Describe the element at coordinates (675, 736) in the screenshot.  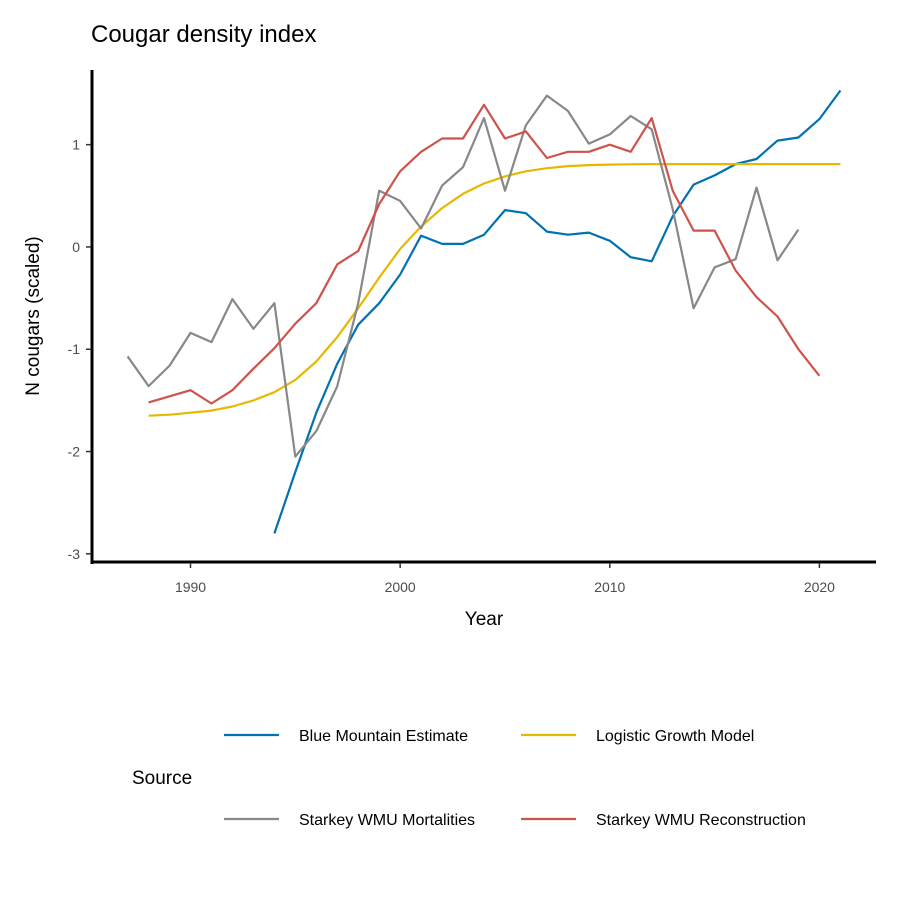
I see `legend-label-1: Logistic Growth Model` at that location.